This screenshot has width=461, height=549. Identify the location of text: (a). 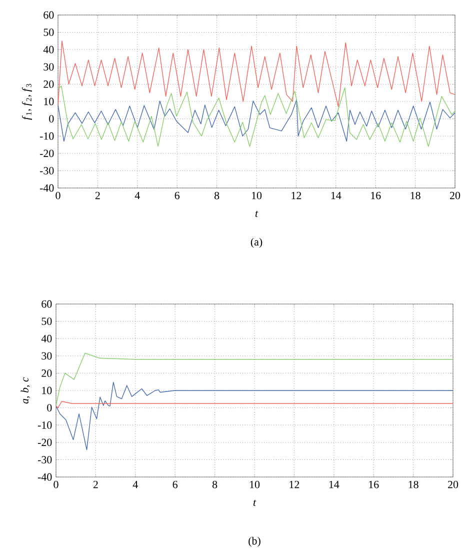
(256, 243).